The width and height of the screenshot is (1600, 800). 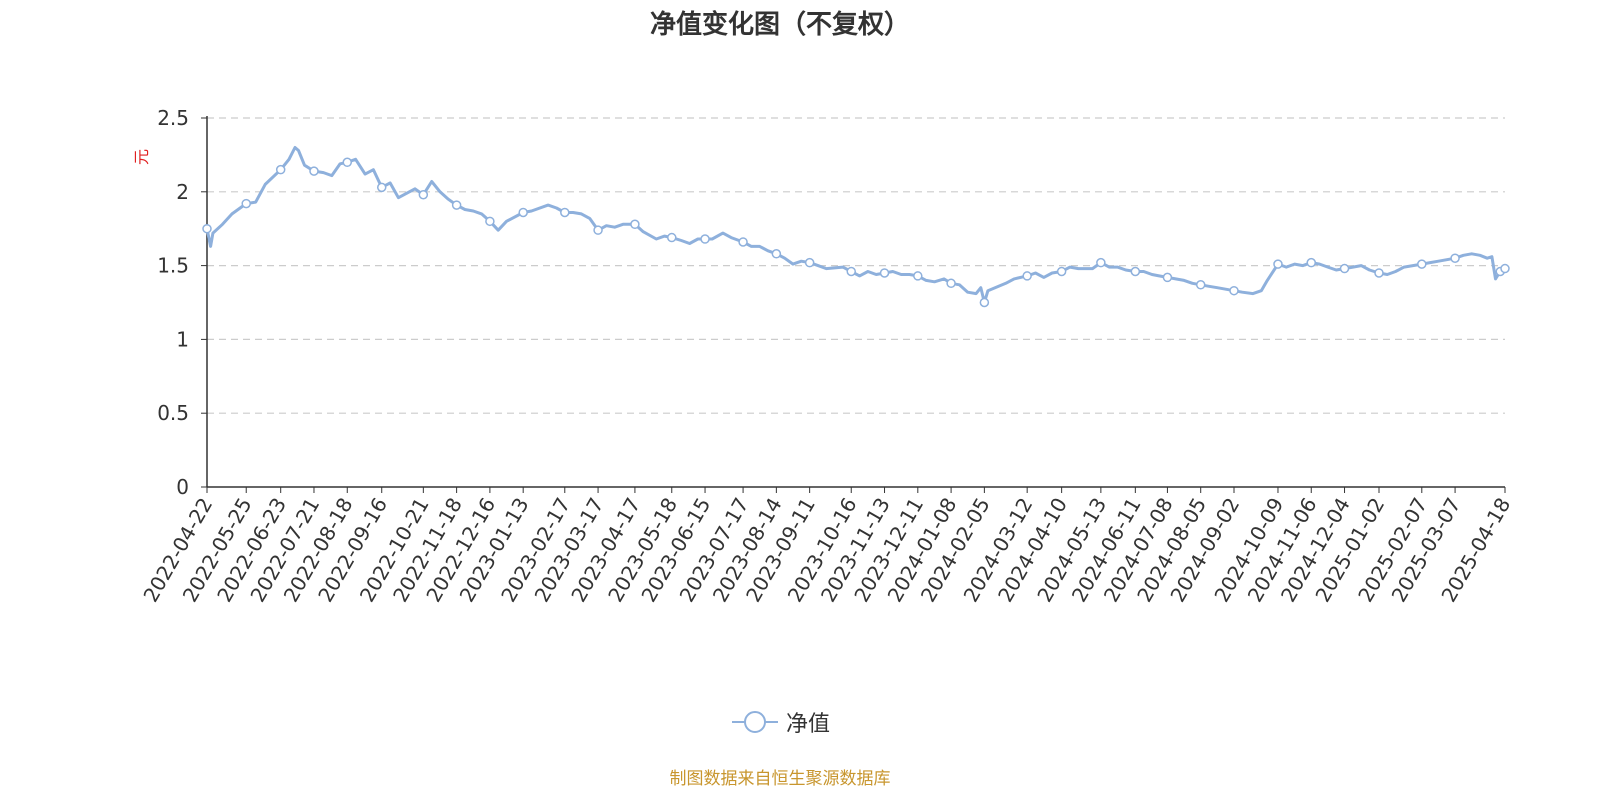 What do you see at coordinates (173, 118) in the screenshot?
I see `y-tick-label: 2.5` at bounding box center [173, 118].